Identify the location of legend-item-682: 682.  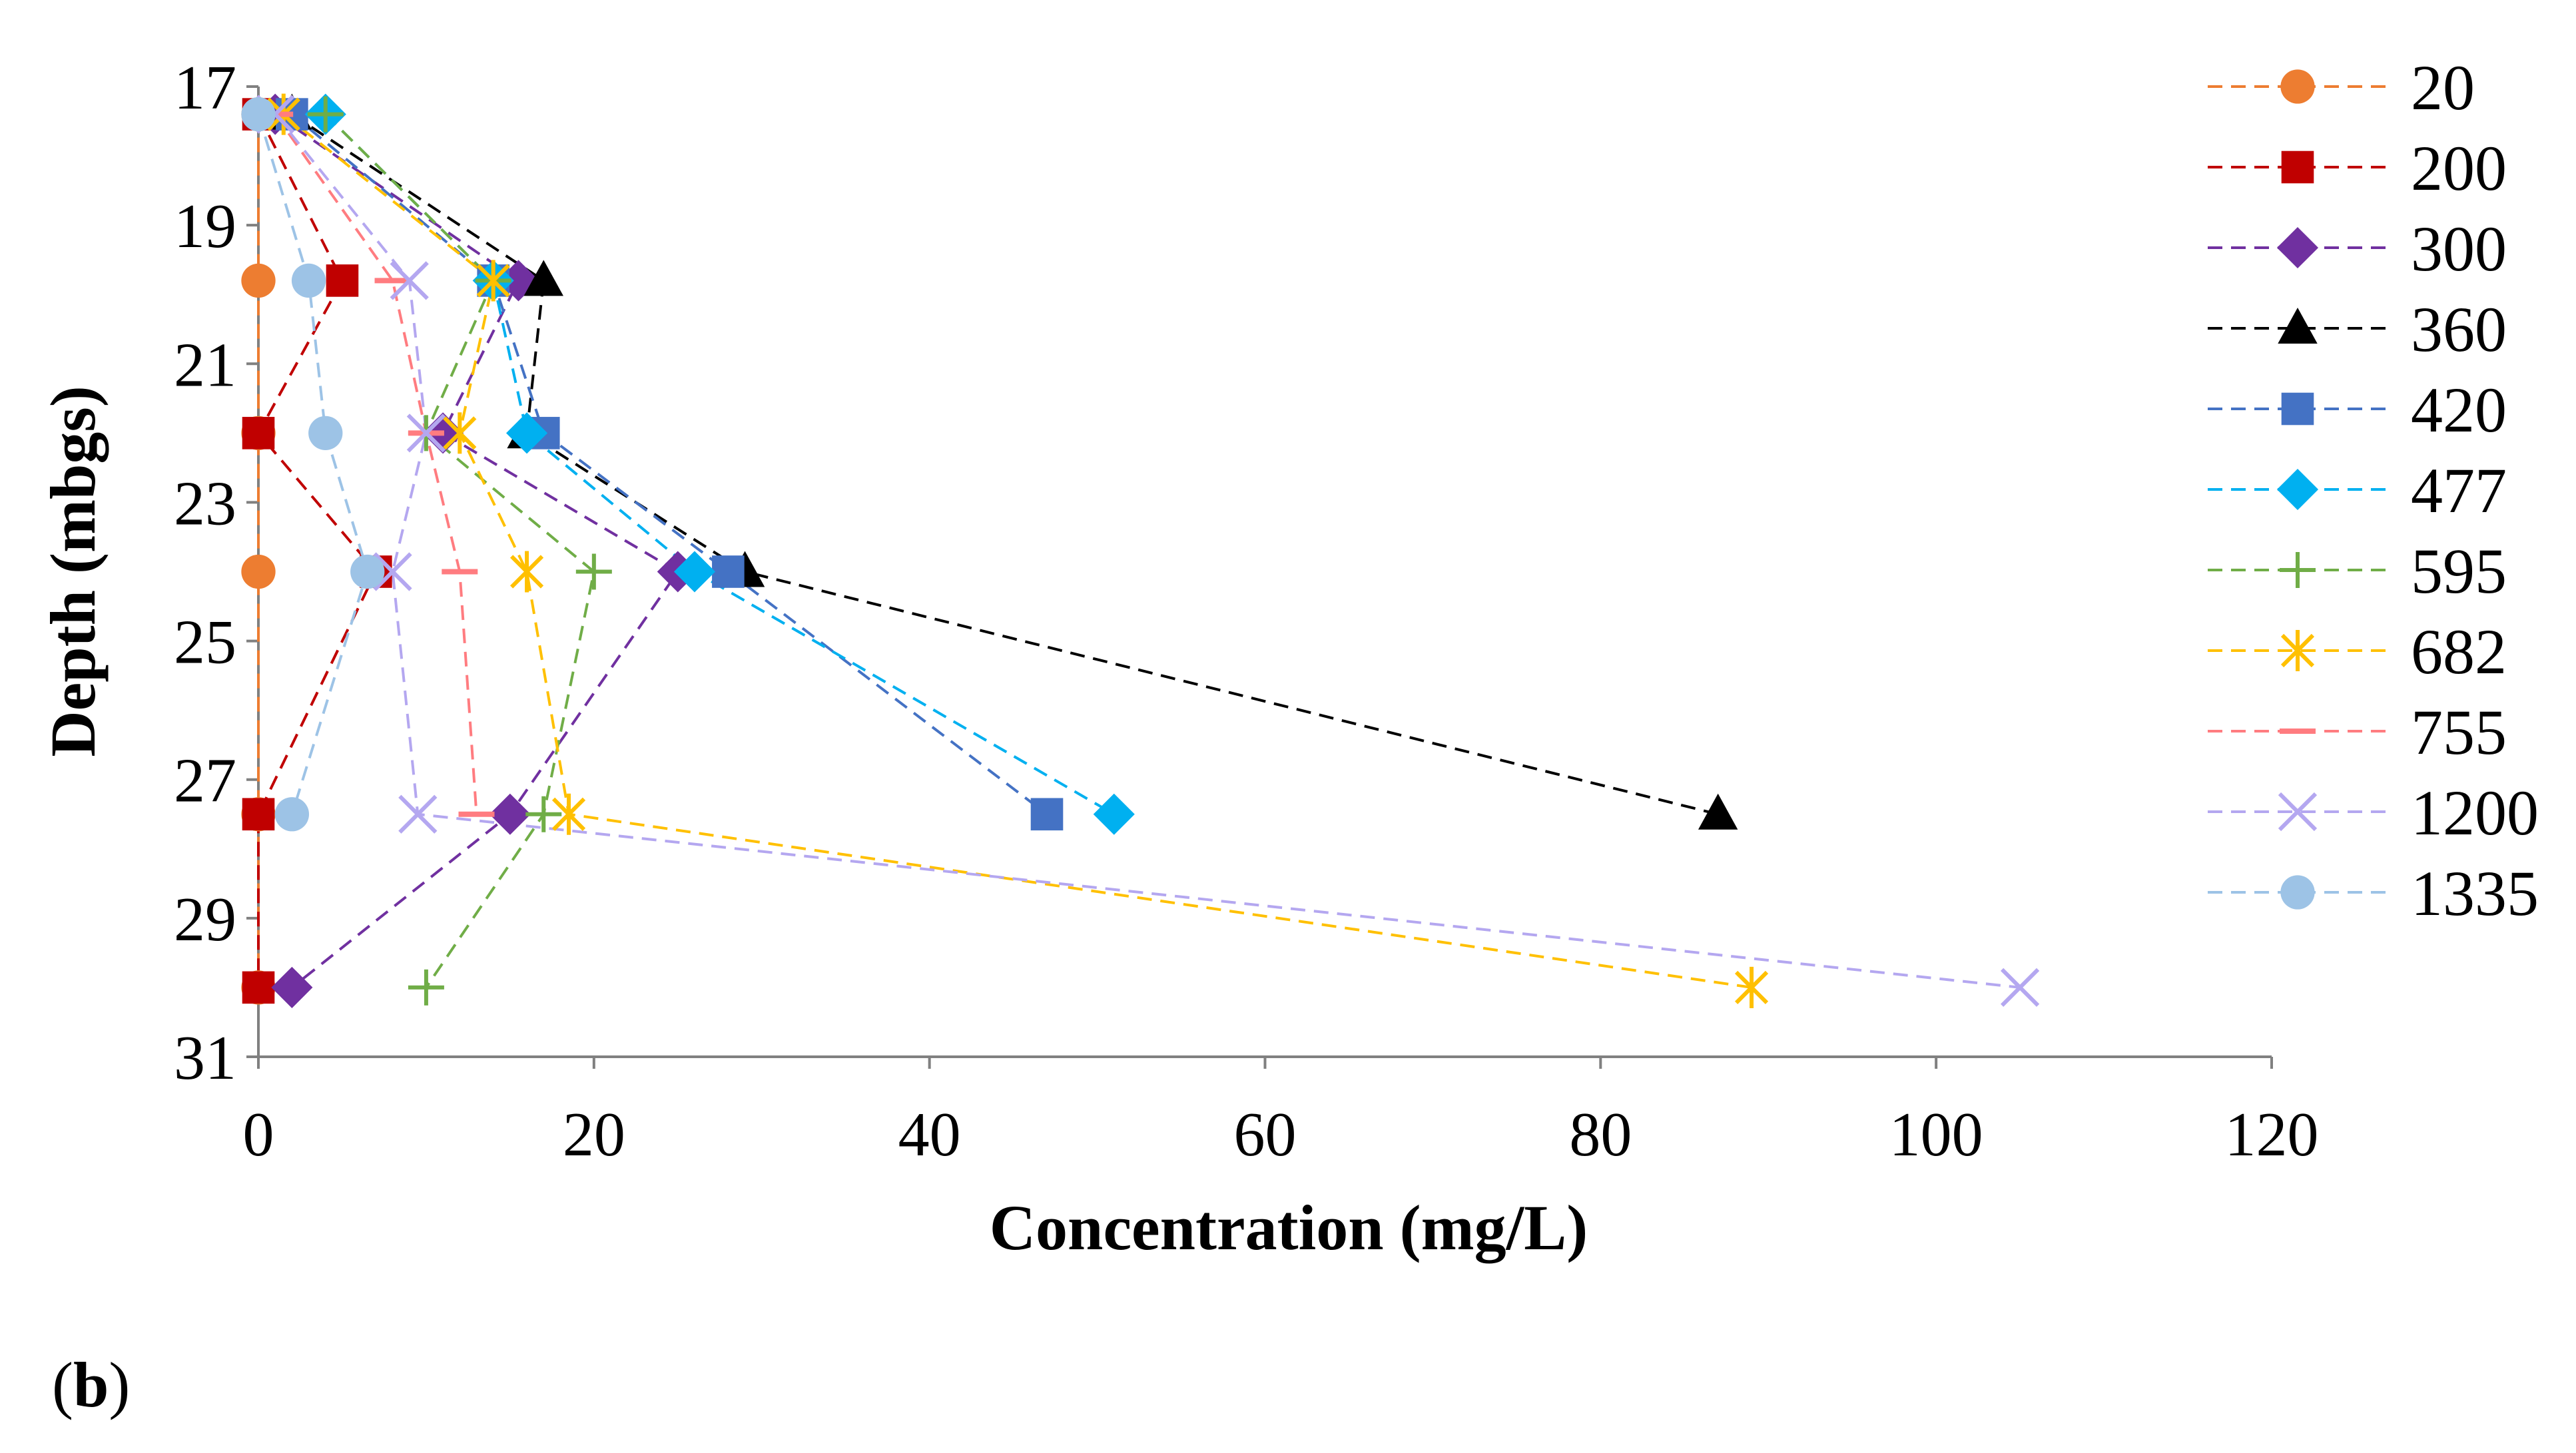
(2357, 652).